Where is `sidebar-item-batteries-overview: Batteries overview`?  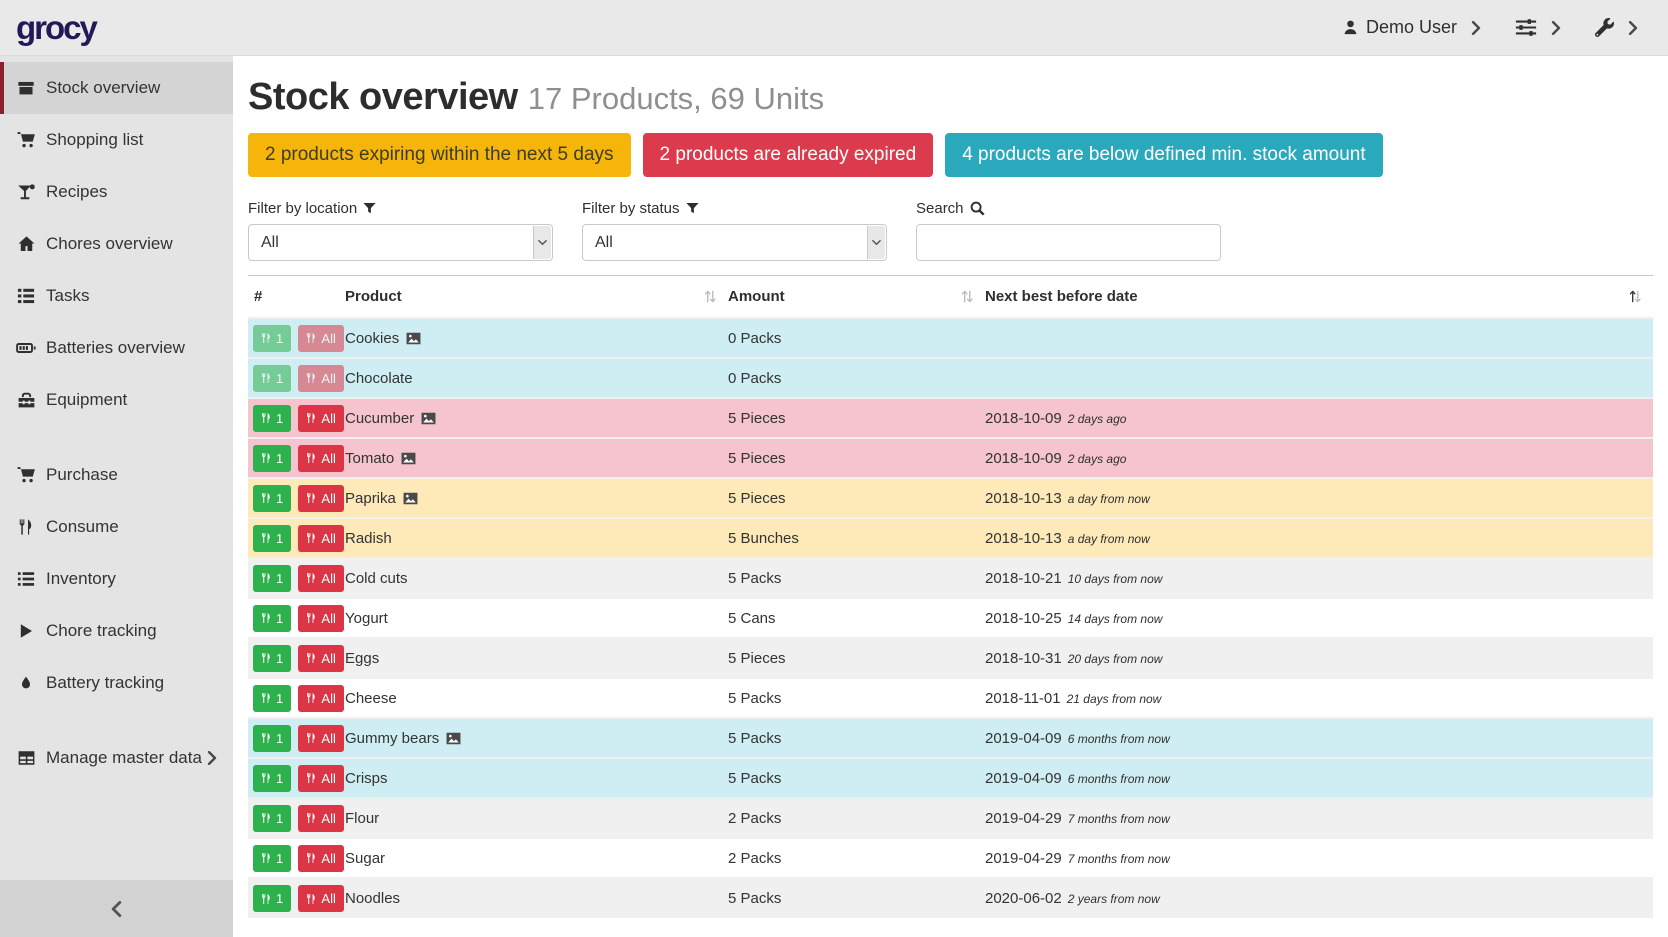 sidebar-item-batteries-overview: Batteries overview is located at coordinates (116, 348).